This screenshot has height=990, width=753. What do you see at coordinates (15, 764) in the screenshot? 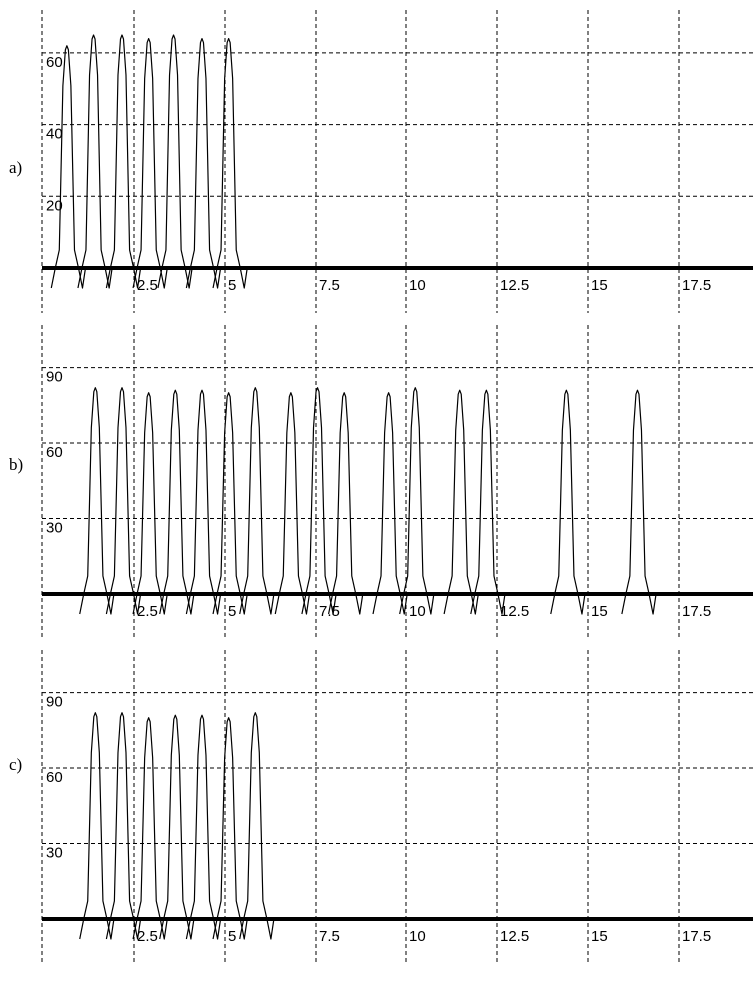
I see `panel-label: c)` at bounding box center [15, 764].